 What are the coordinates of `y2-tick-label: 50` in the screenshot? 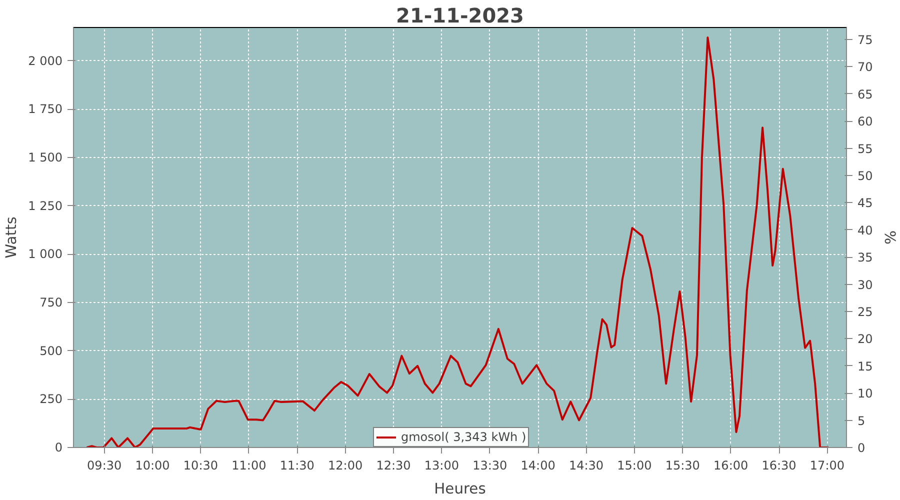 It's located at (865, 175).